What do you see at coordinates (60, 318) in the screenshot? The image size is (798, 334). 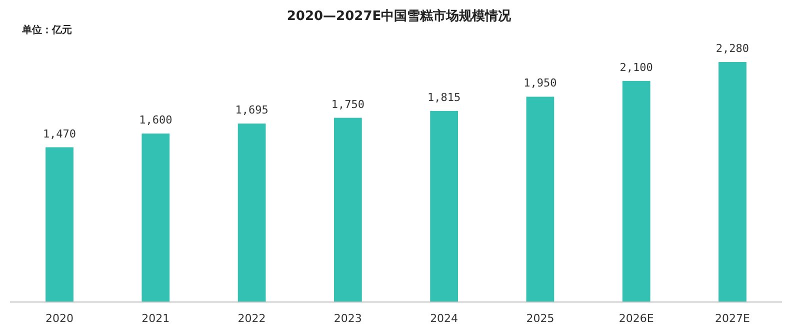 I see `x-tick-label: 2020` at bounding box center [60, 318].